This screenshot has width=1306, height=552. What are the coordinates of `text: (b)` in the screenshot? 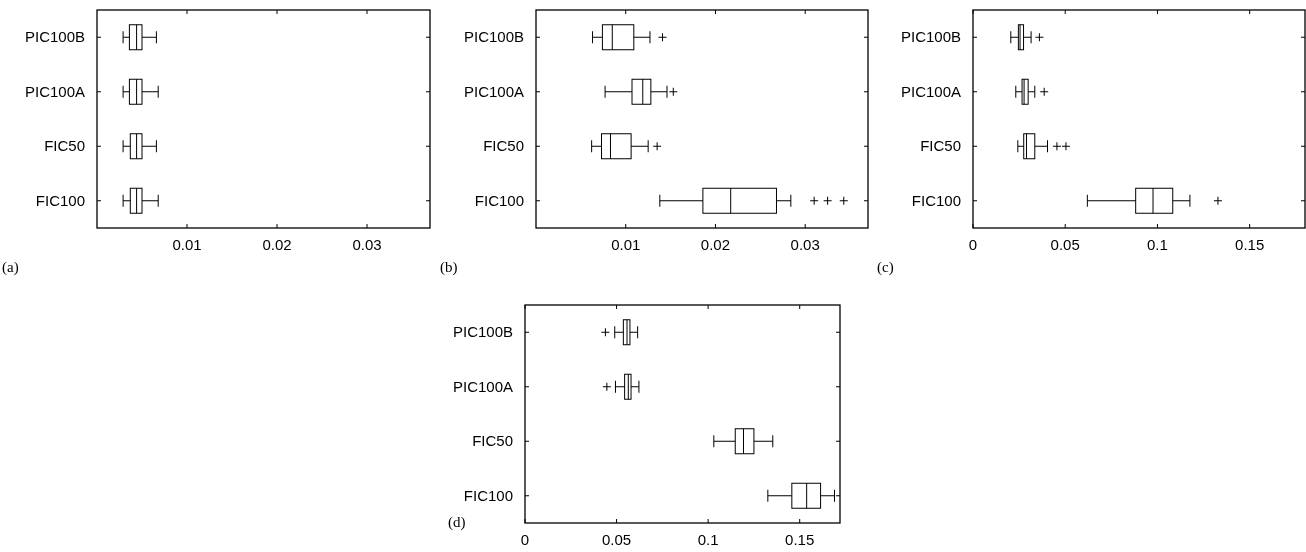 It's located at (449, 267).